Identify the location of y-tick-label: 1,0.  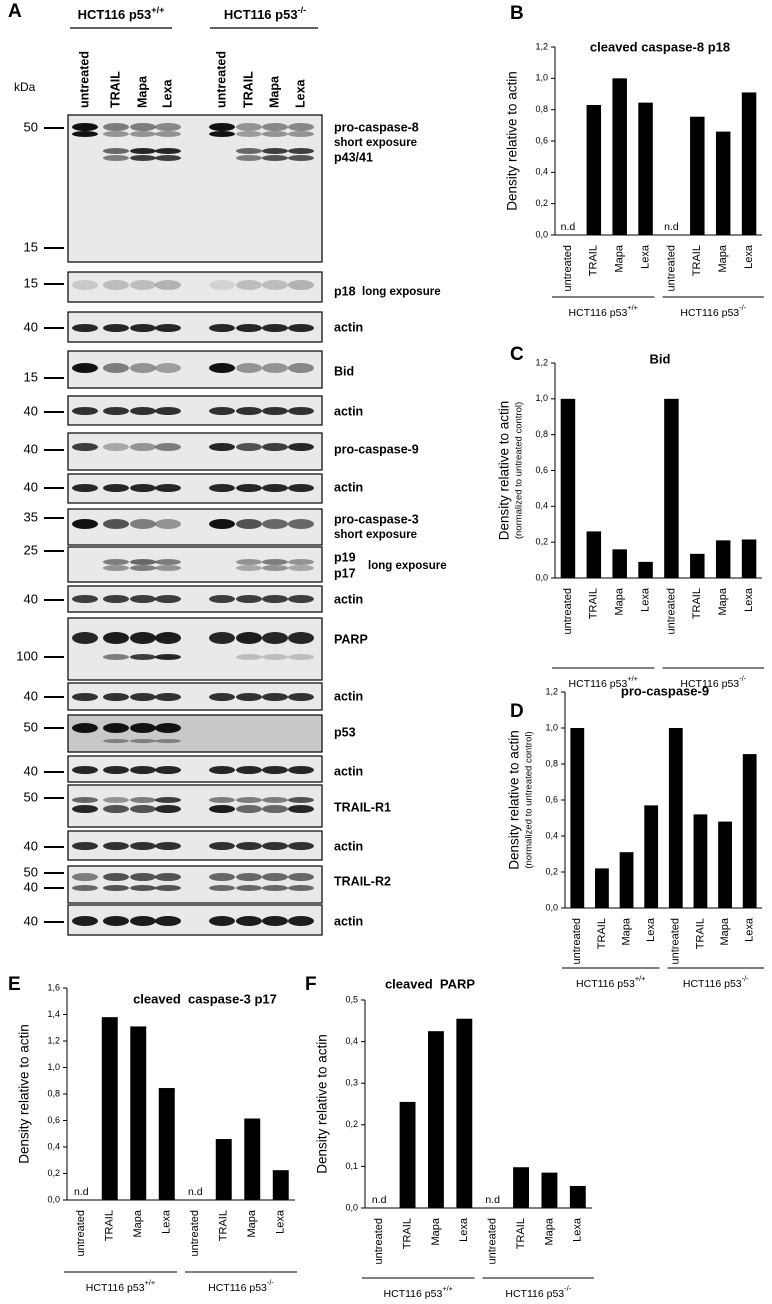
(53, 1067).